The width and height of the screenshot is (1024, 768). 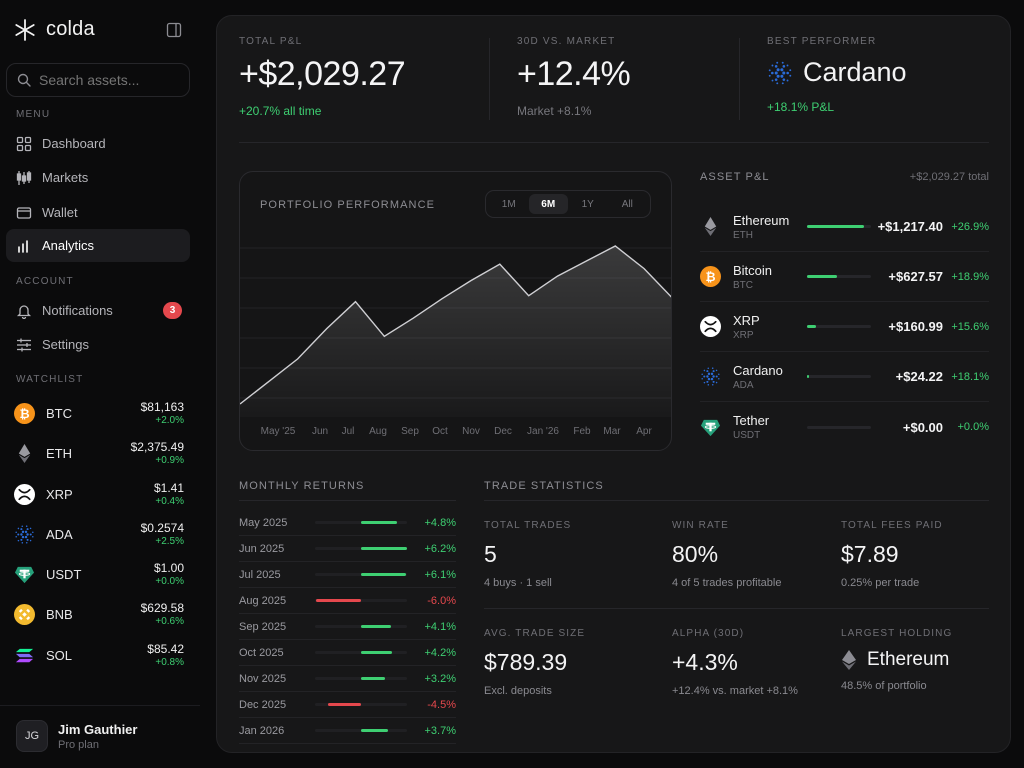 I want to click on search-box, so click(x=98, y=80).